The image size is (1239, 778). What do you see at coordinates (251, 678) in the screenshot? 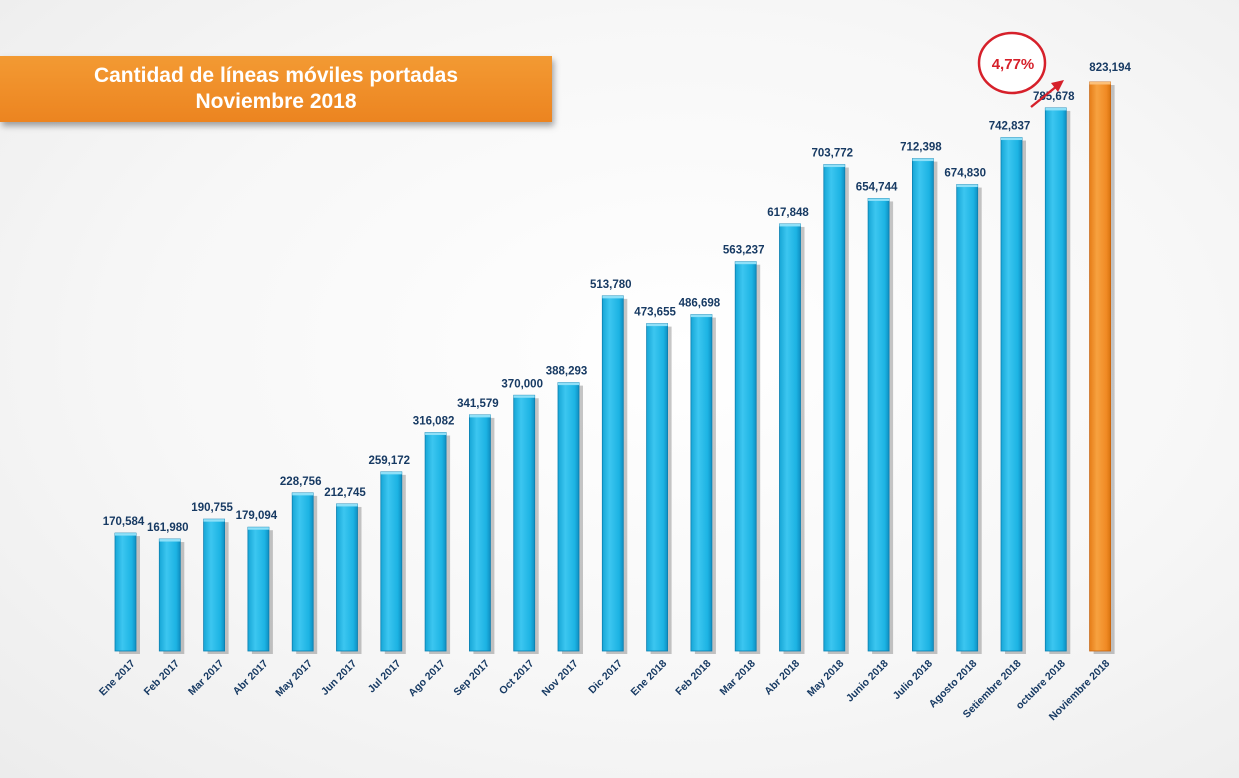
I see `x-tick-label: Abr 2017` at bounding box center [251, 678].